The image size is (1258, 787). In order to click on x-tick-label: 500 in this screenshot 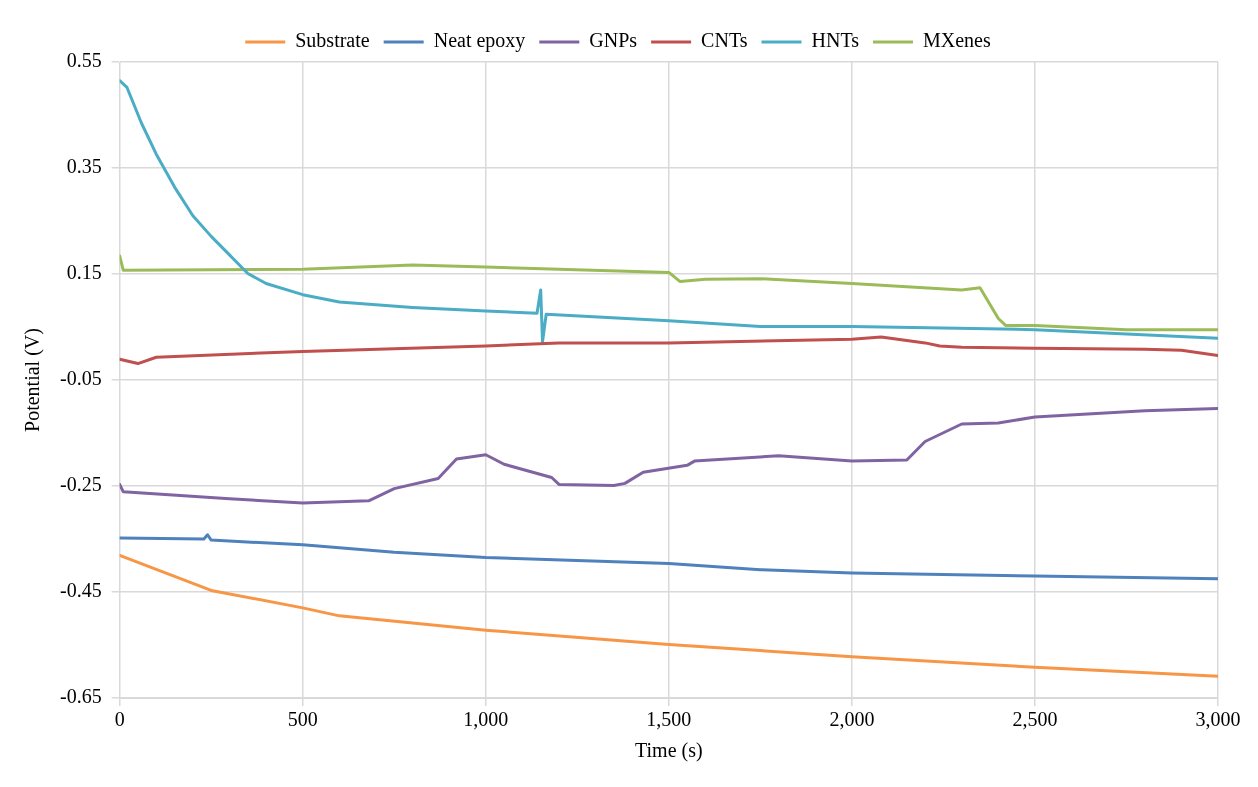, I will do `click(302, 719)`.